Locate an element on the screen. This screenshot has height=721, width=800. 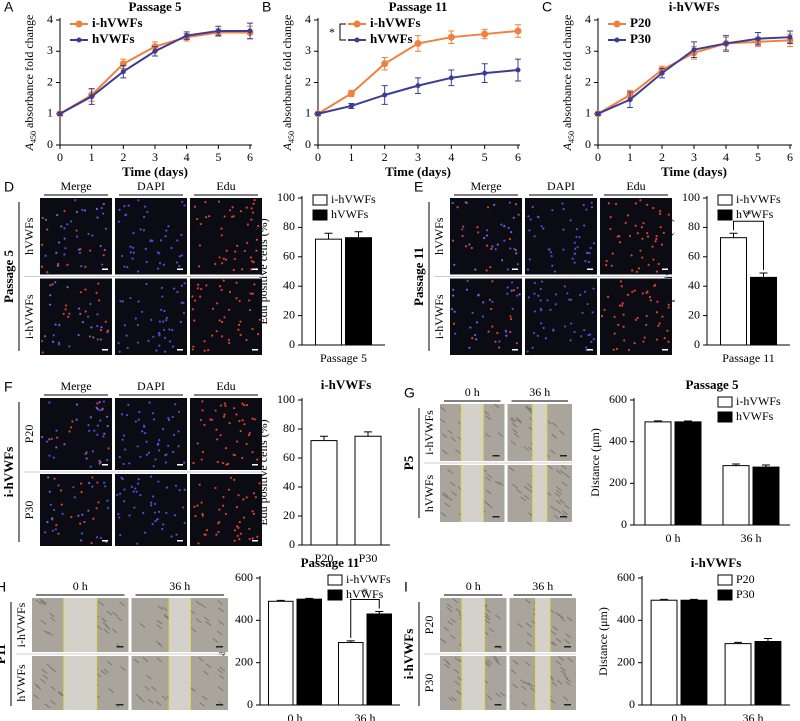
x-tick-label: 0 h is located at coordinates (295, 716).